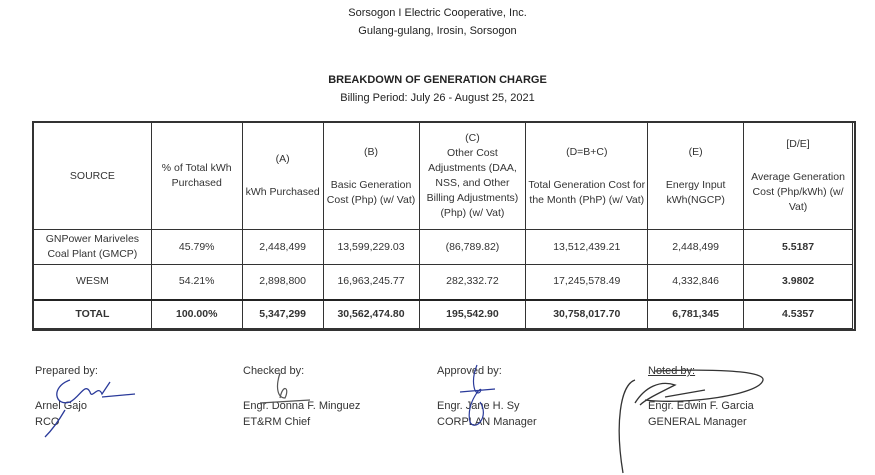  Describe the element at coordinates (66, 396) in the screenshot. I see `signatory-block: Prepared by: Arnel Gajo RCO` at that location.